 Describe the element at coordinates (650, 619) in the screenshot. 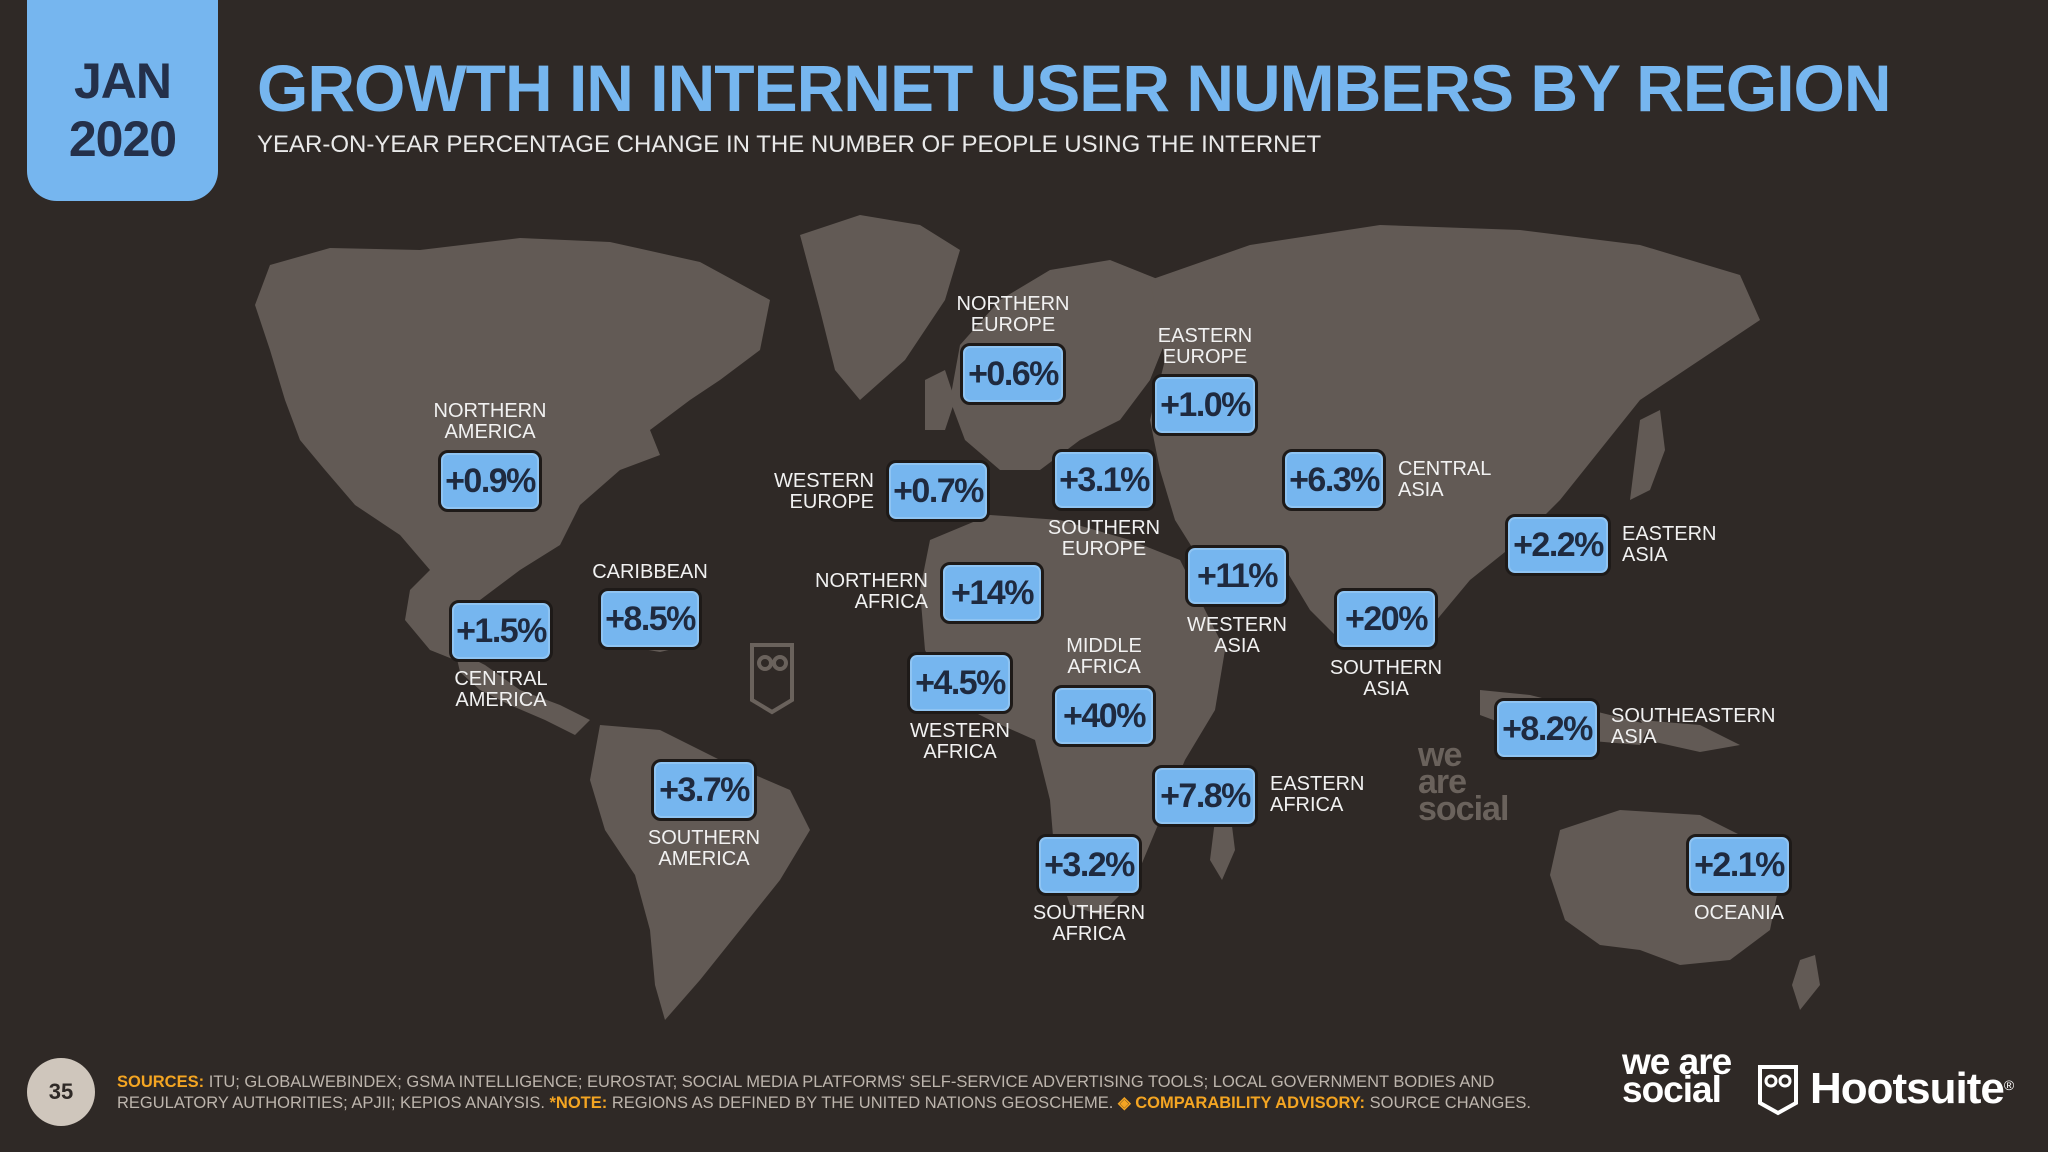

I see `value-caribbean: +8.5%` at that location.